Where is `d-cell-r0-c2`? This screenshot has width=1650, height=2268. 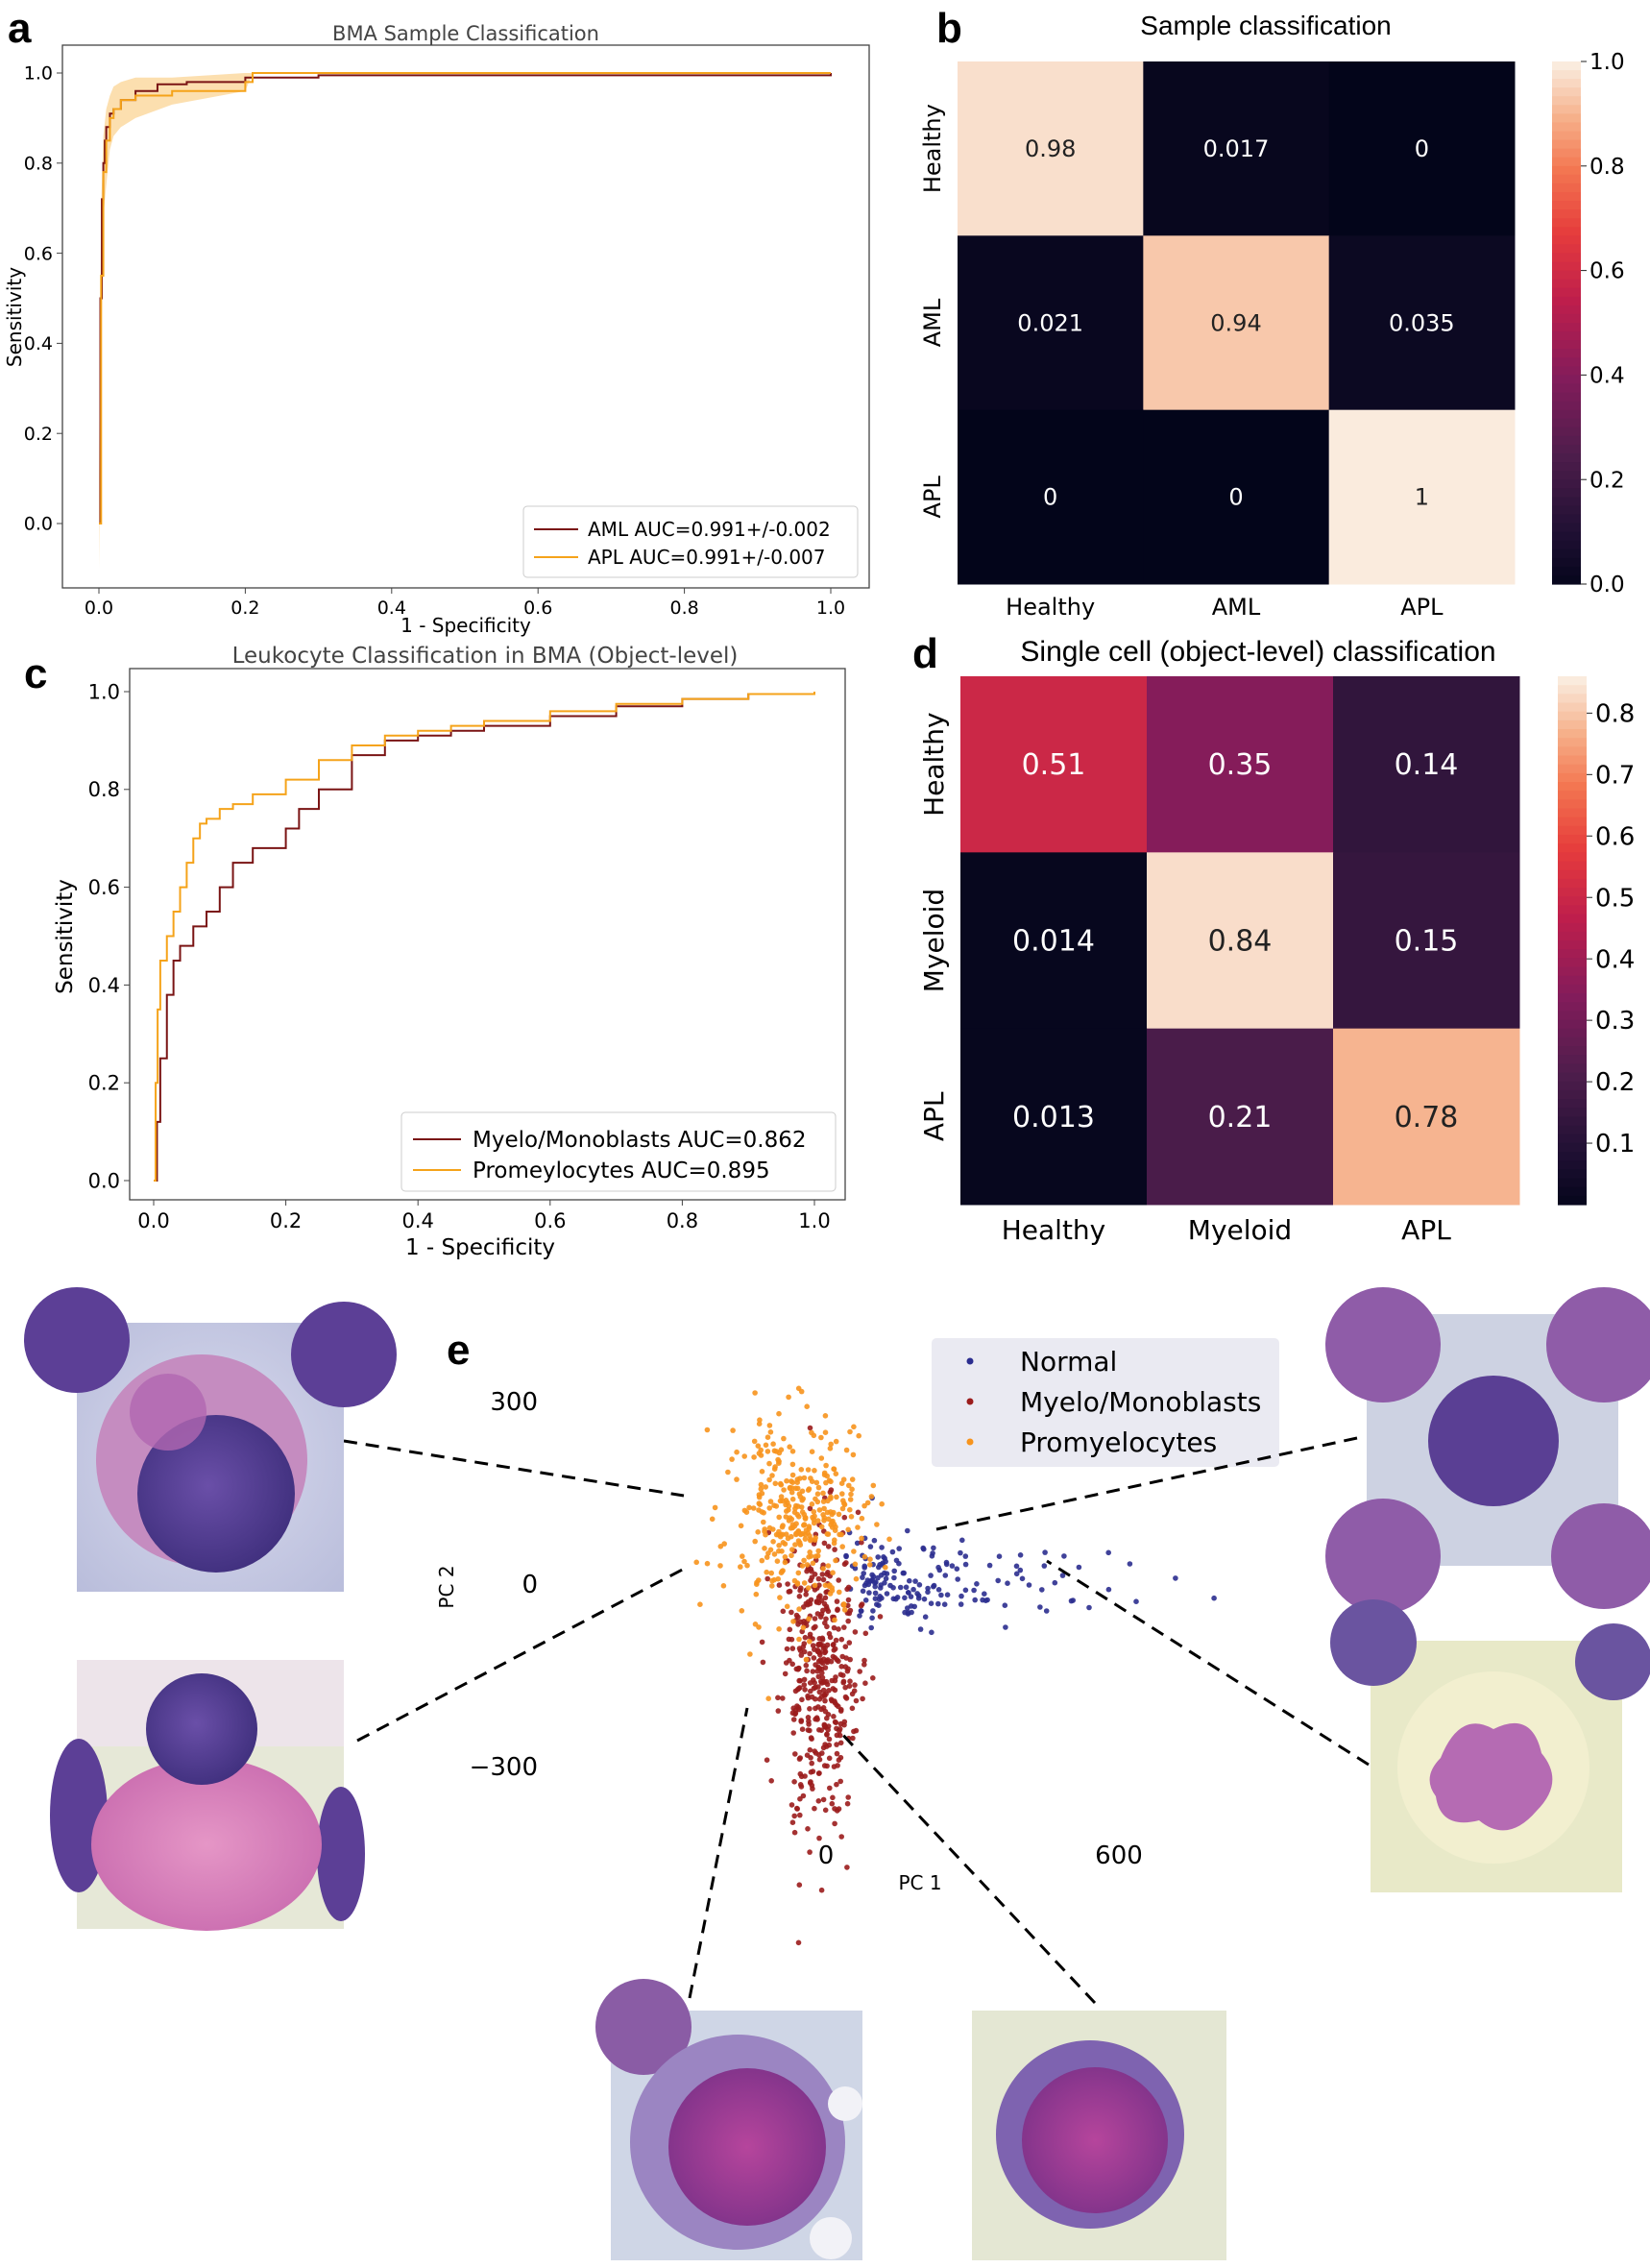
d-cell-r0-c2 is located at coordinates (1426, 764).